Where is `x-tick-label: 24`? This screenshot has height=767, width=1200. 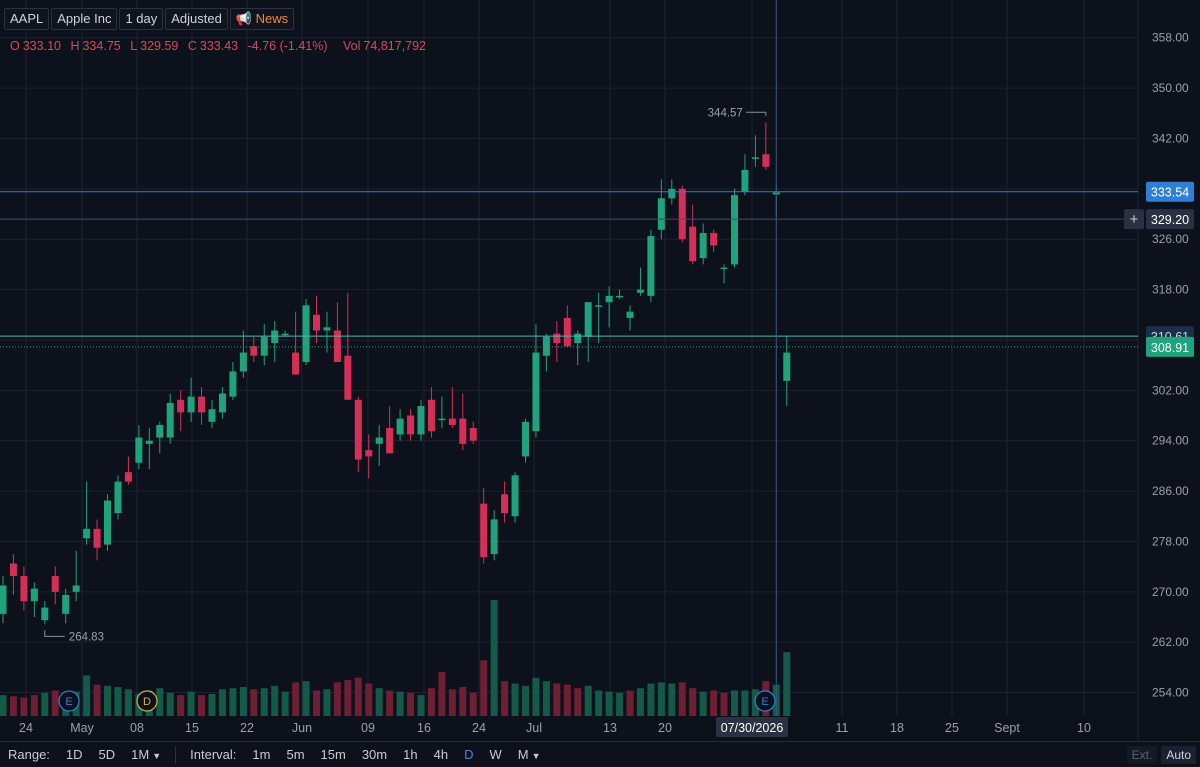
x-tick-label: 24 is located at coordinates (479, 728).